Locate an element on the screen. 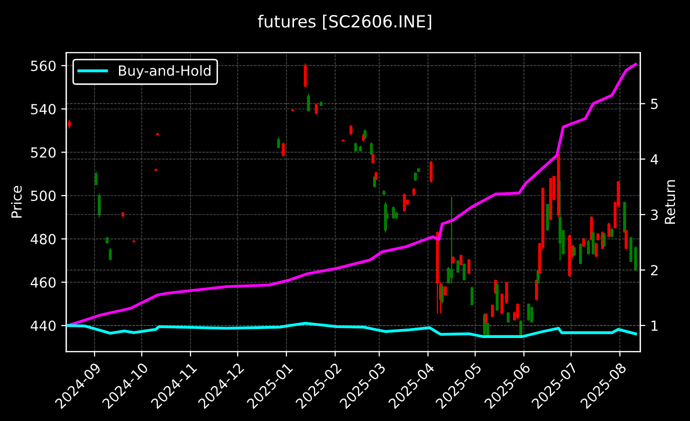  y2-tick-label: 2 is located at coordinates (654, 270).